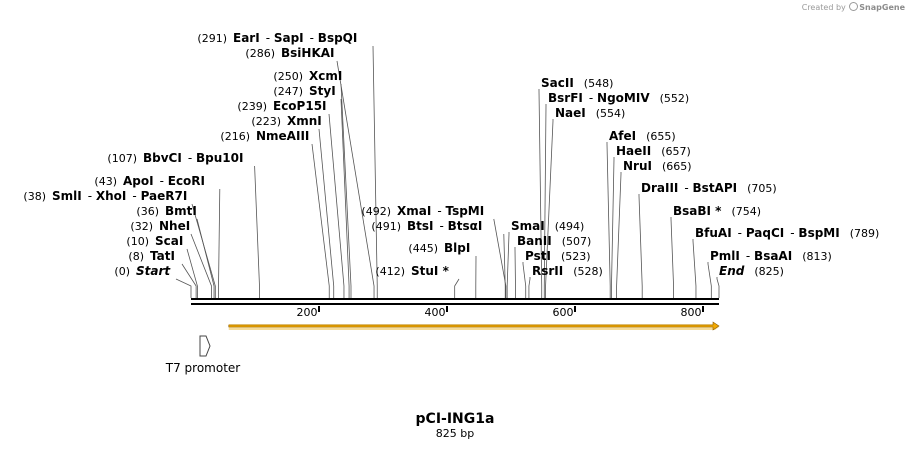 Image resolution: width=911 pixels, height=449 pixels. Describe the element at coordinates (162, 158) in the screenshot. I see `enzyme-name: BbvCI` at that location.